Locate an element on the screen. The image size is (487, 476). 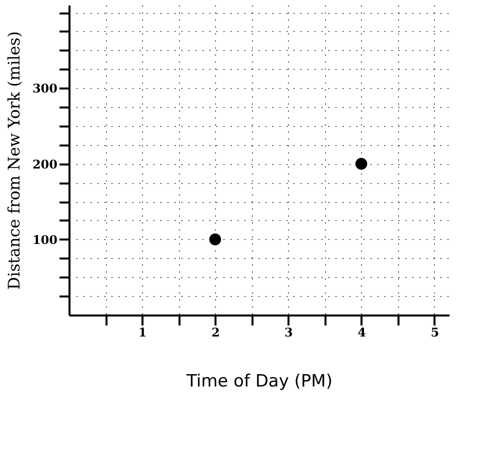
x-tick-label: 1 is located at coordinates (142, 333).